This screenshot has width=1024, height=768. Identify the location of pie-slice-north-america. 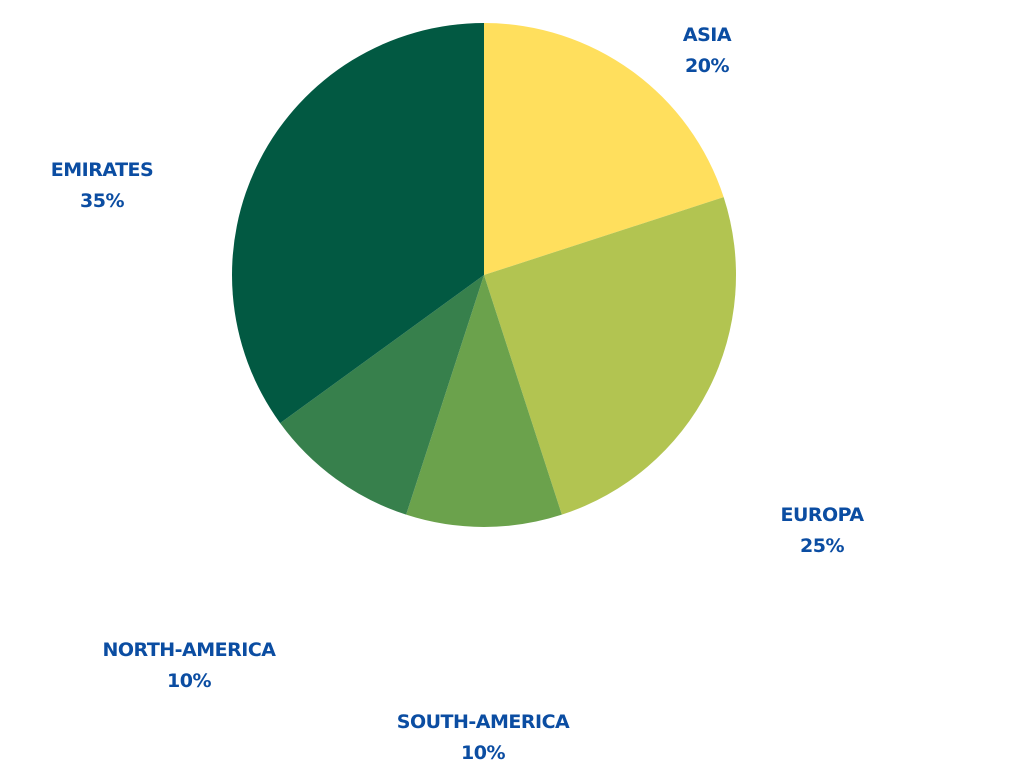
(382, 395).